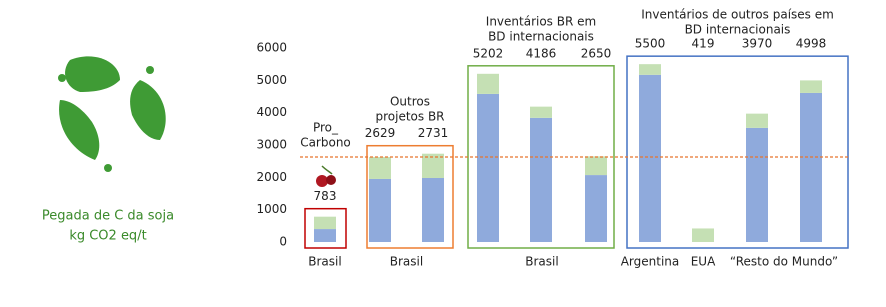 The width and height of the screenshot is (886, 307). What do you see at coordinates (650, 44) in the screenshot?
I see `total-label: 5500` at bounding box center [650, 44].